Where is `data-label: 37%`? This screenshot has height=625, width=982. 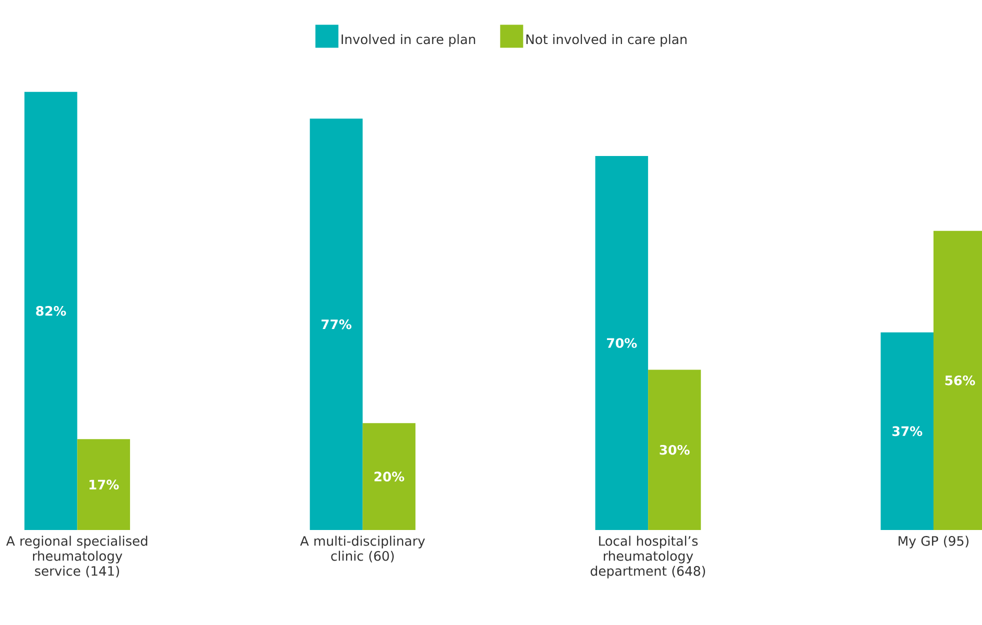 data-label: 37% is located at coordinates (907, 431).